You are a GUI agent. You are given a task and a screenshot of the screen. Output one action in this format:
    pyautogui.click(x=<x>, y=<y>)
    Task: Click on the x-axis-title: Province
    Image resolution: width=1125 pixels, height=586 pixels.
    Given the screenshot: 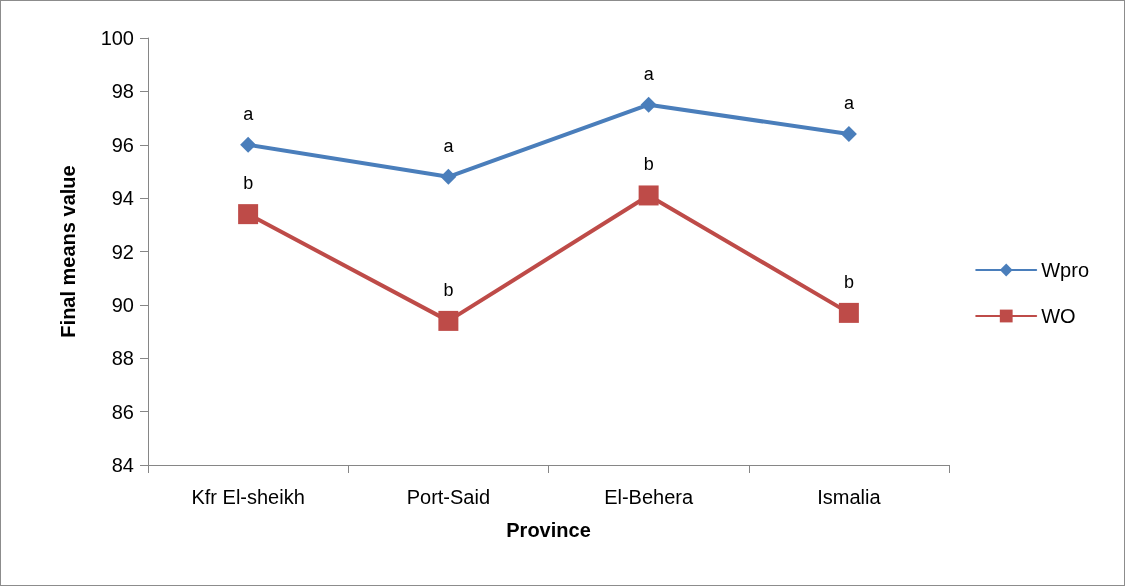 What is the action you would take?
    pyautogui.click(x=548, y=530)
    